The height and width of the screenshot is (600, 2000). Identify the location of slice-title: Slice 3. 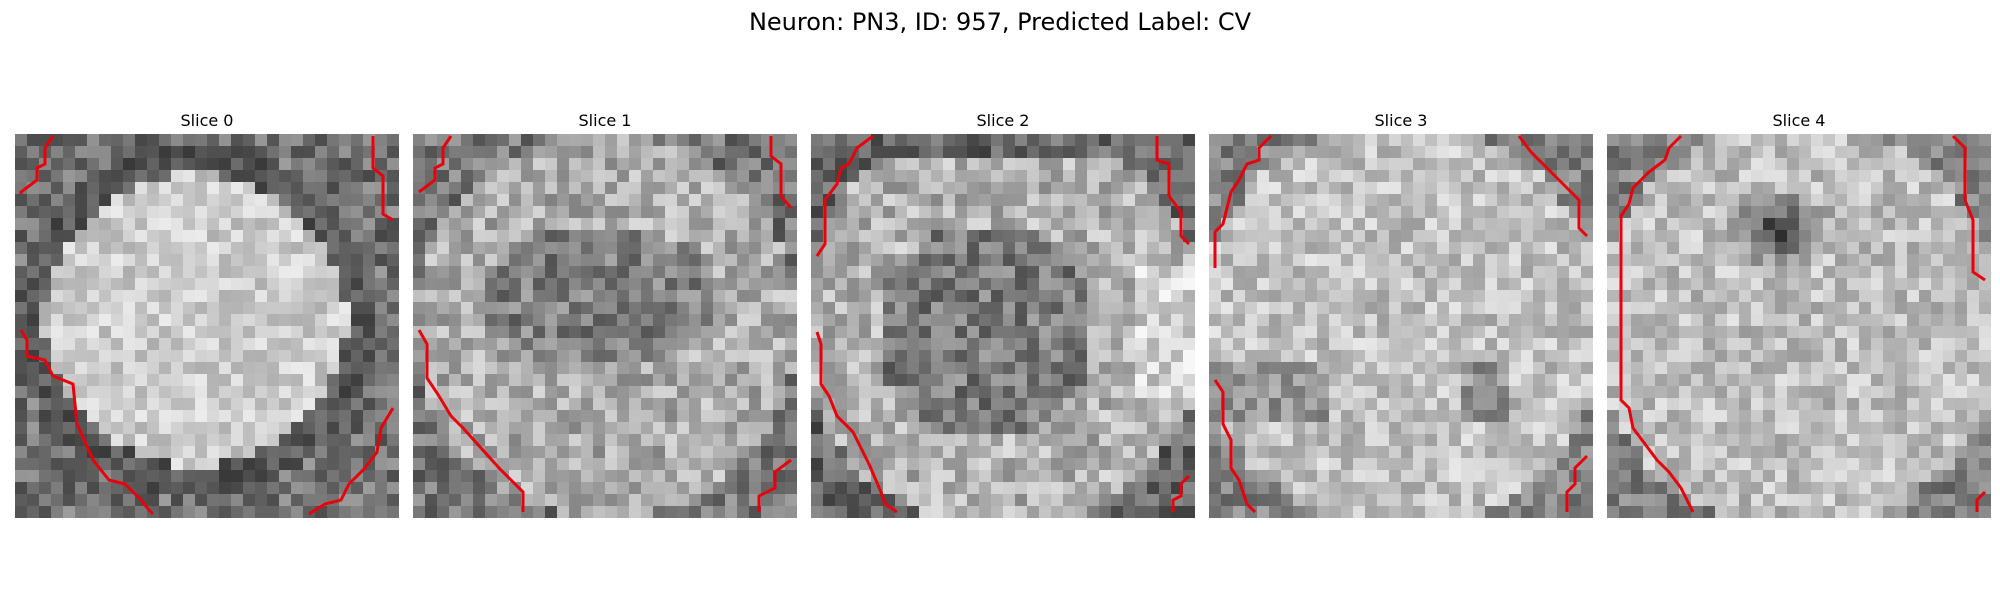
(1401, 120).